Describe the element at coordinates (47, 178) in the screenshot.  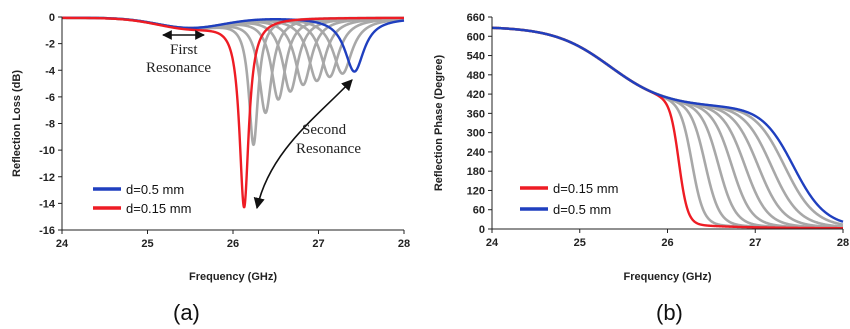
I see `y-tick-label: -12` at that location.